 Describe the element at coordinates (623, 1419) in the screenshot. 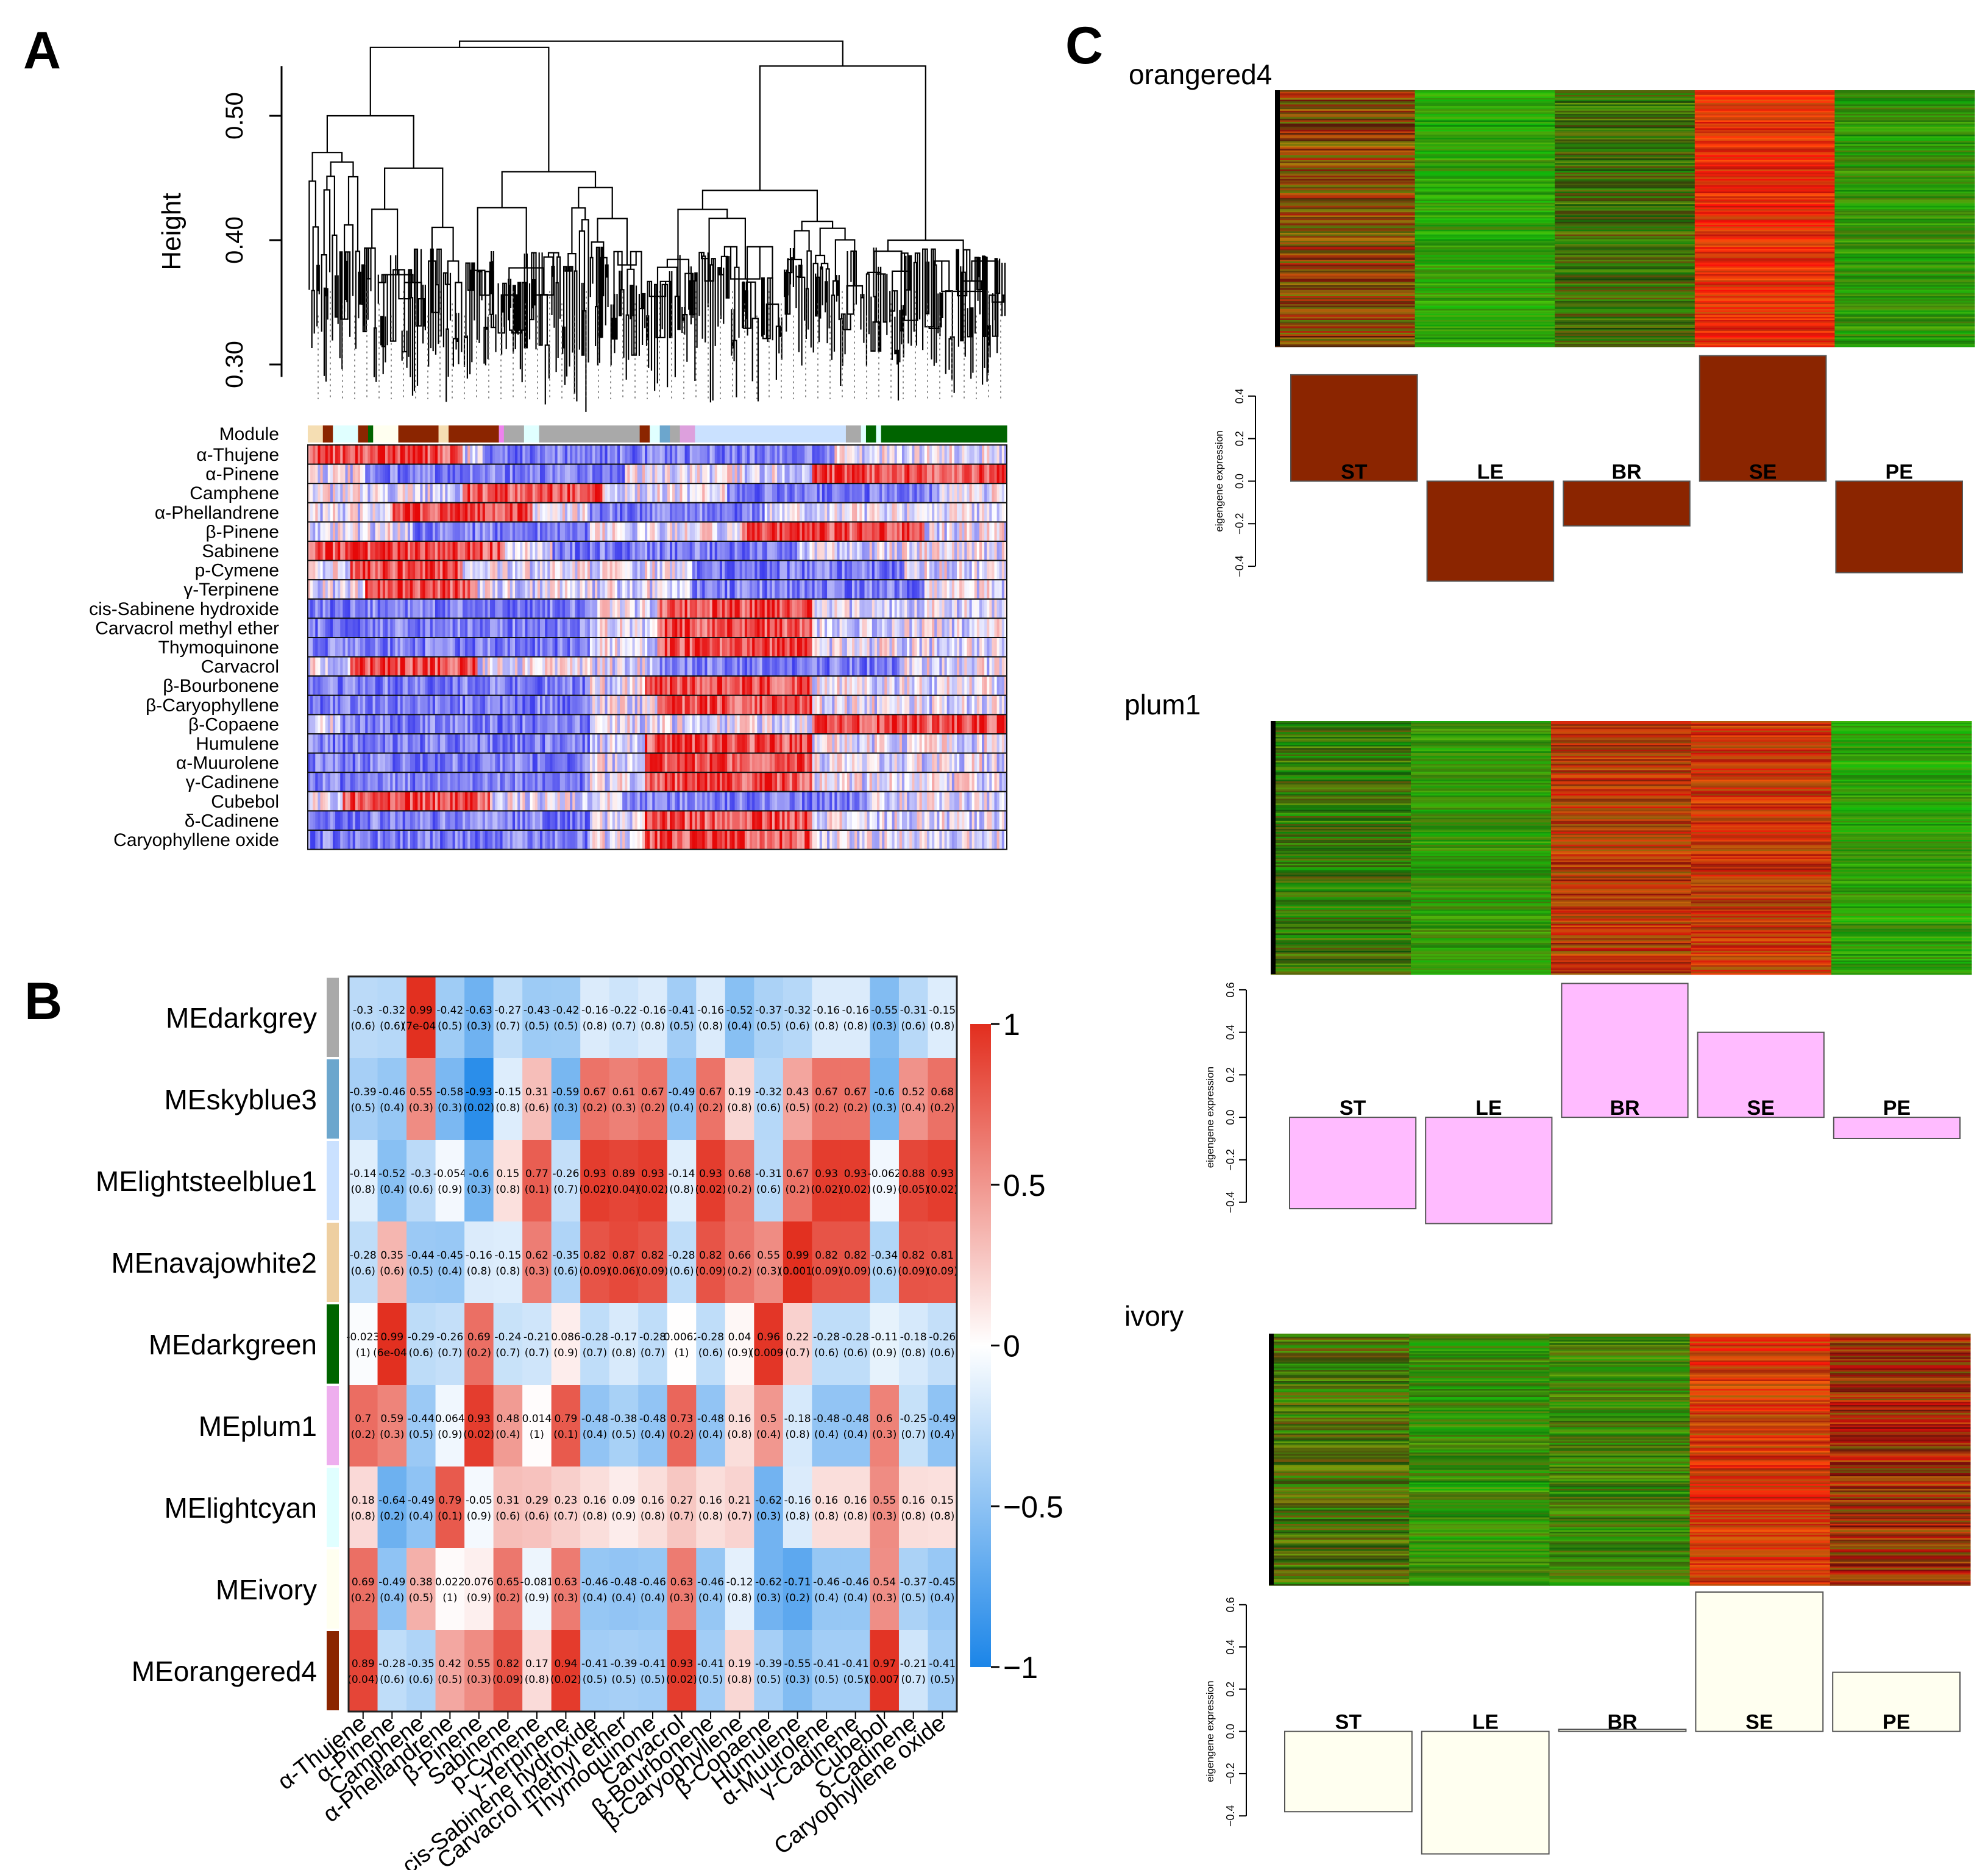

I see `heatmap-cell-value: -0.38` at that location.